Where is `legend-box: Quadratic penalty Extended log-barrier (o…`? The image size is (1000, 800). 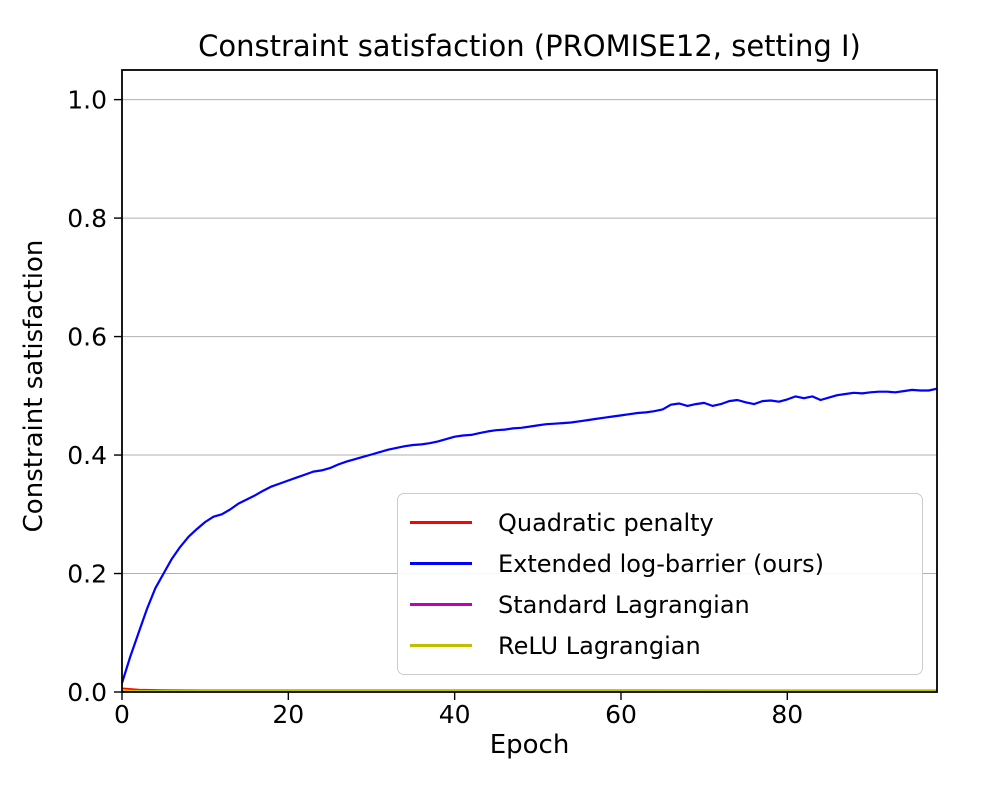 legend-box: Quadratic penalty Extended log-barrier (o… is located at coordinates (660, 584).